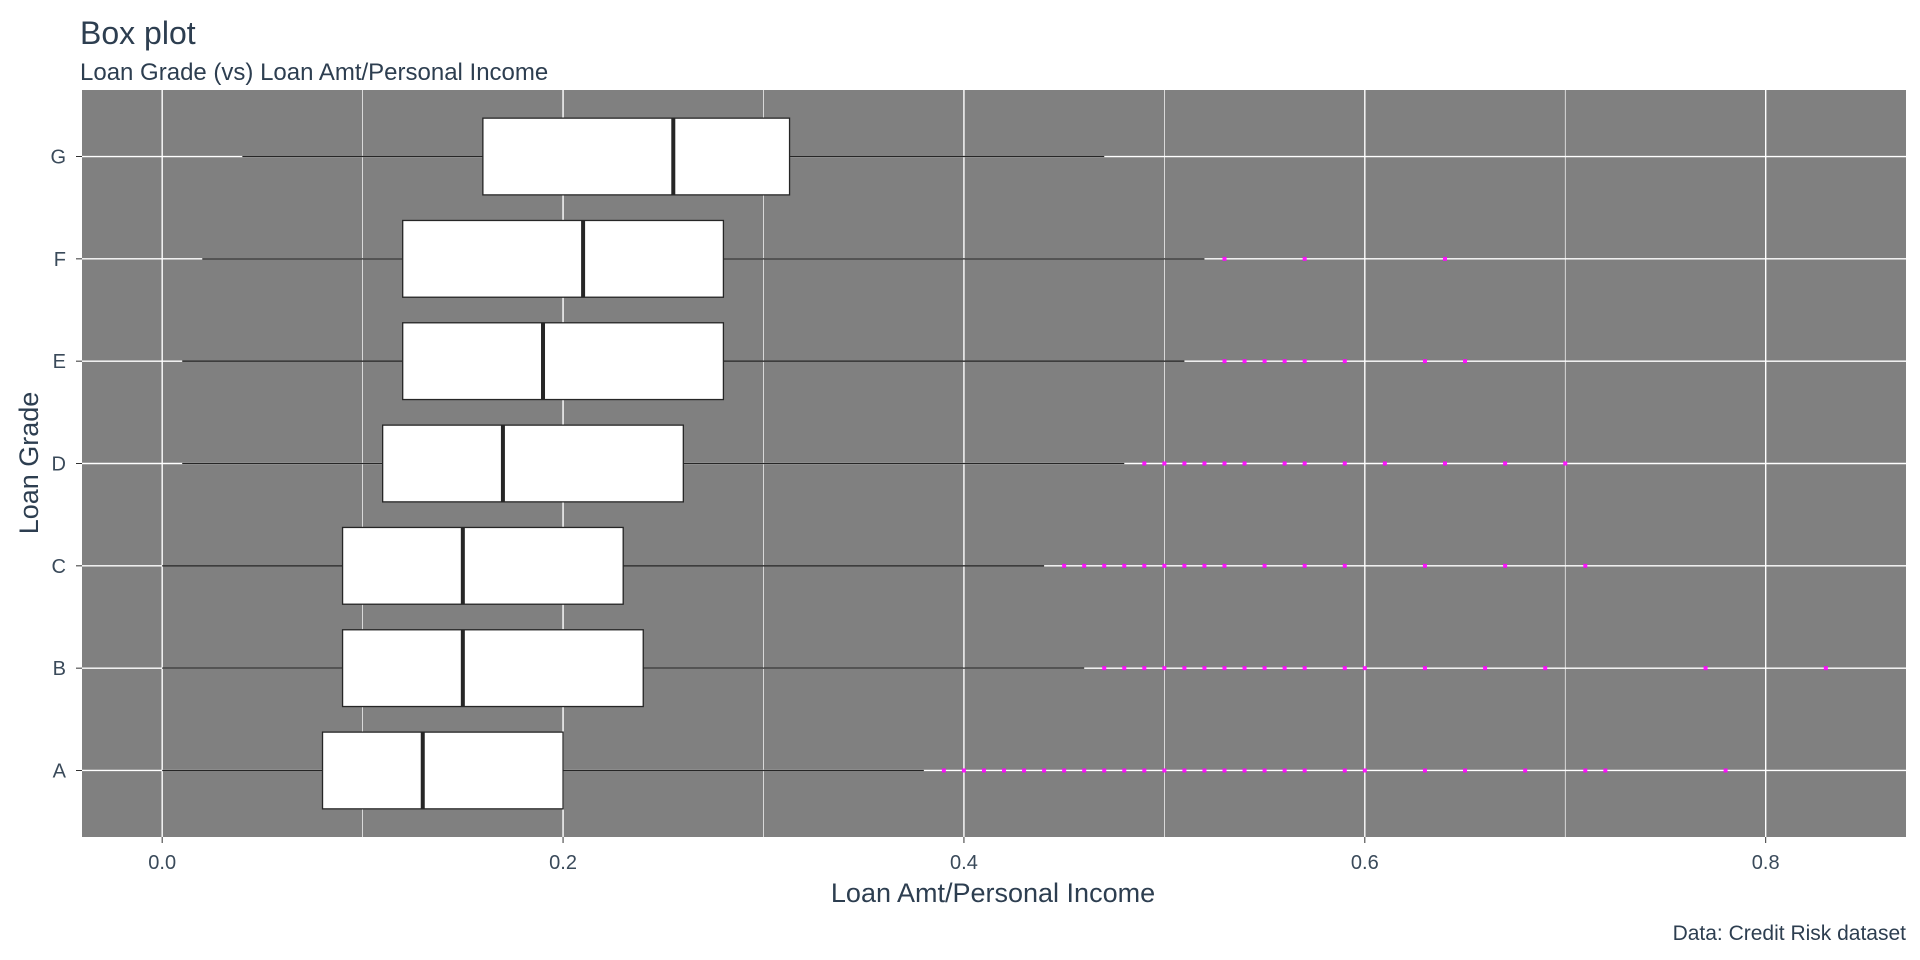 Image resolution: width=1920 pixels, height=960 pixels. Describe the element at coordinates (964, 863) in the screenshot. I see `x-tick-label: 0.4` at that location.